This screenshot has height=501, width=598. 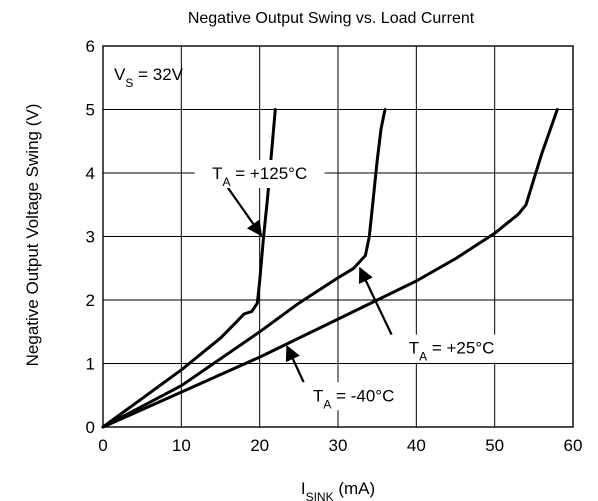 I want to click on y-tick-label: 5, so click(x=90, y=110).